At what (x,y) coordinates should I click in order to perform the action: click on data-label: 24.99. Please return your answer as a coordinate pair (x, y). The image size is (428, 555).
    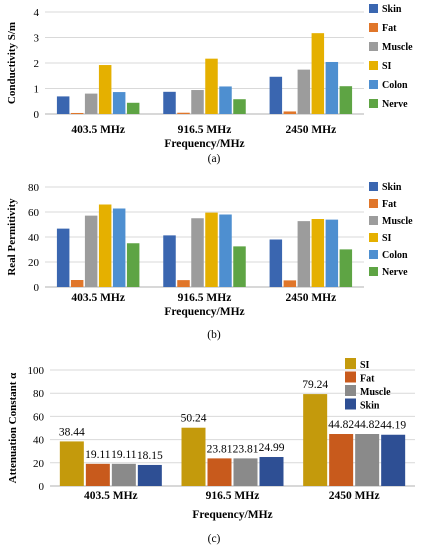
    Looking at the image, I should click on (272, 448).